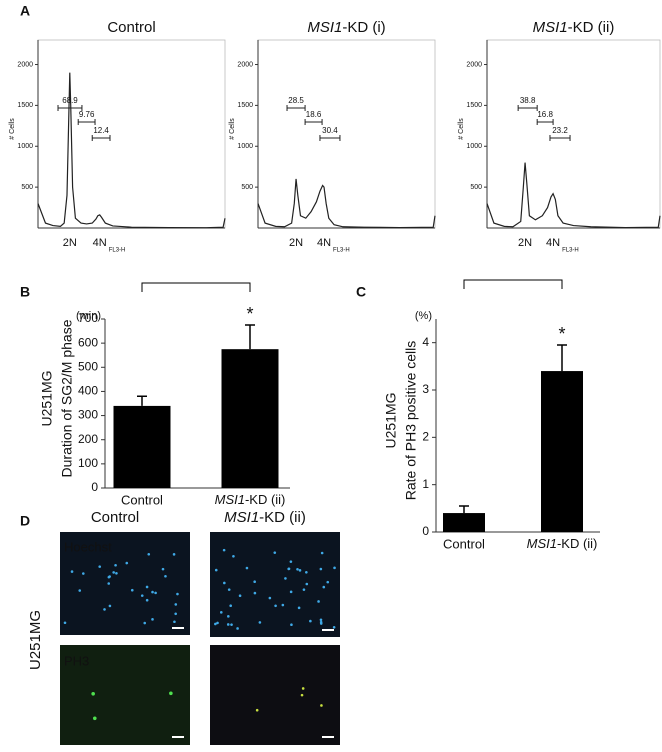 The height and width of the screenshot is (752, 662). Describe the element at coordinates (88, 342) in the screenshot. I see `y-tick-label: 600` at that location.